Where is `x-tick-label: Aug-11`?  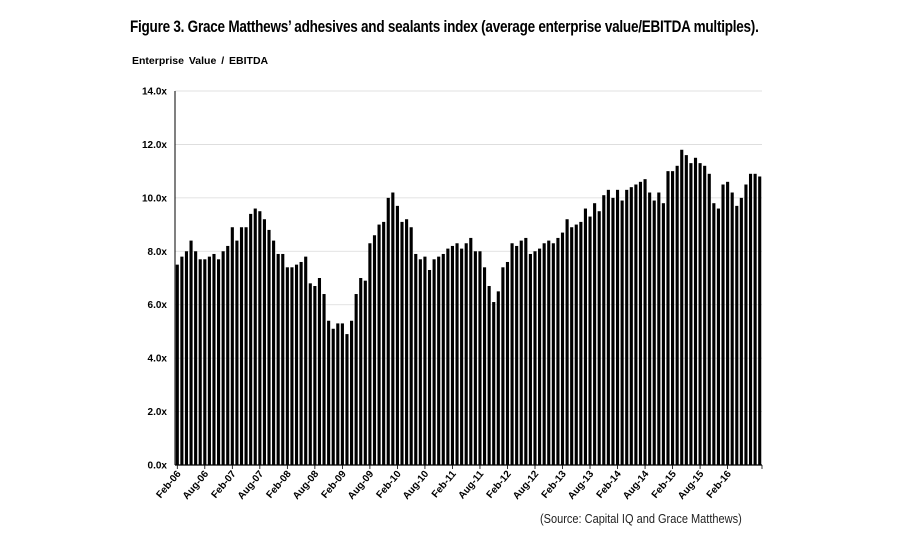 x-tick-label: Aug-11 is located at coordinates (471, 485).